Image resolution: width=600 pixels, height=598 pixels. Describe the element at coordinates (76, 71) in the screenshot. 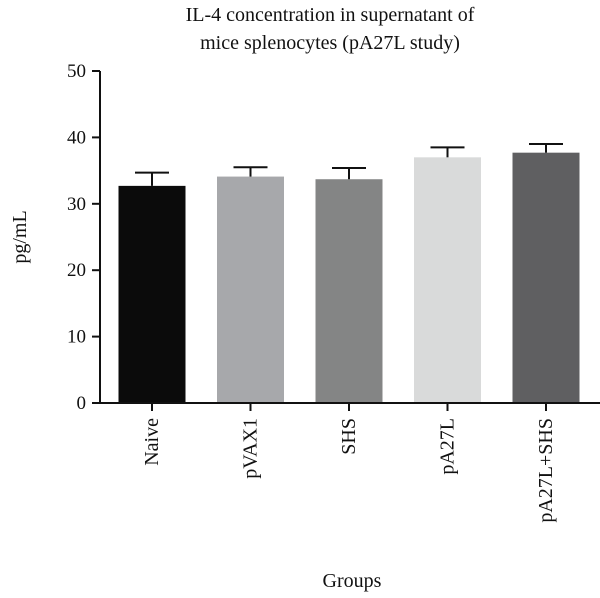

I see `y-tick-label: 50` at that location.